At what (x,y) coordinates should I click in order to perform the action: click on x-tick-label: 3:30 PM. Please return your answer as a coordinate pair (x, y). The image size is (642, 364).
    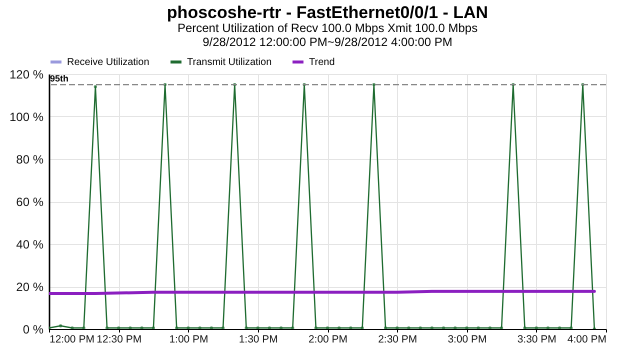
    Looking at the image, I should click on (536, 340).